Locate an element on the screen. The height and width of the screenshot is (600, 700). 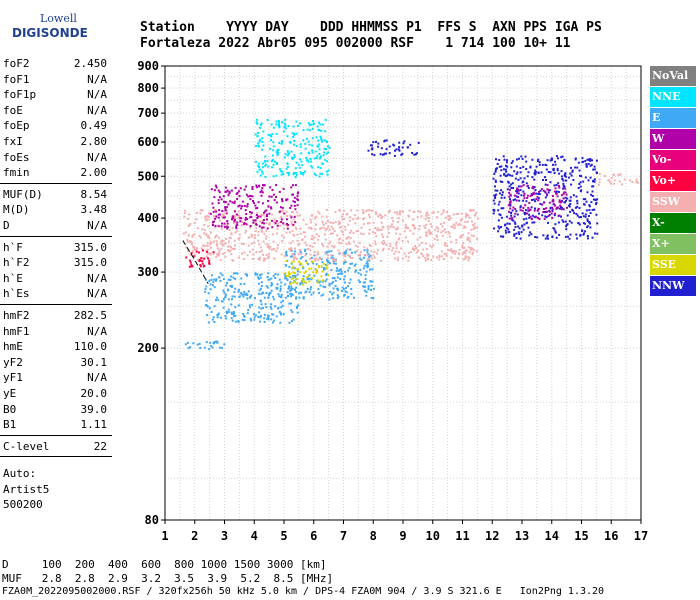
legend-entry-noval: NoVal is located at coordinates (673, 76).